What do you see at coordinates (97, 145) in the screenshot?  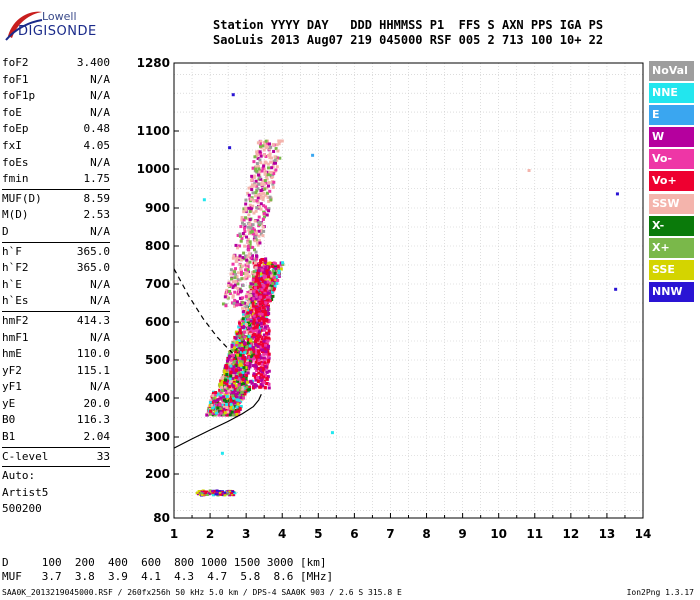 I see `param-value: 4.05` at bounding box center [97, 145].